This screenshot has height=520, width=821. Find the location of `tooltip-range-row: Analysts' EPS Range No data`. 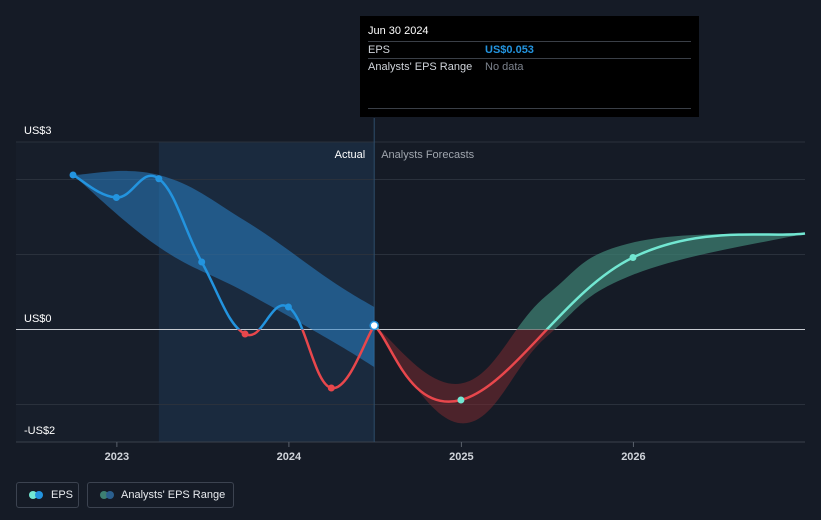

tooltip-range-row: Analysts' EPS Range No data is located at coordinates (529, 67).